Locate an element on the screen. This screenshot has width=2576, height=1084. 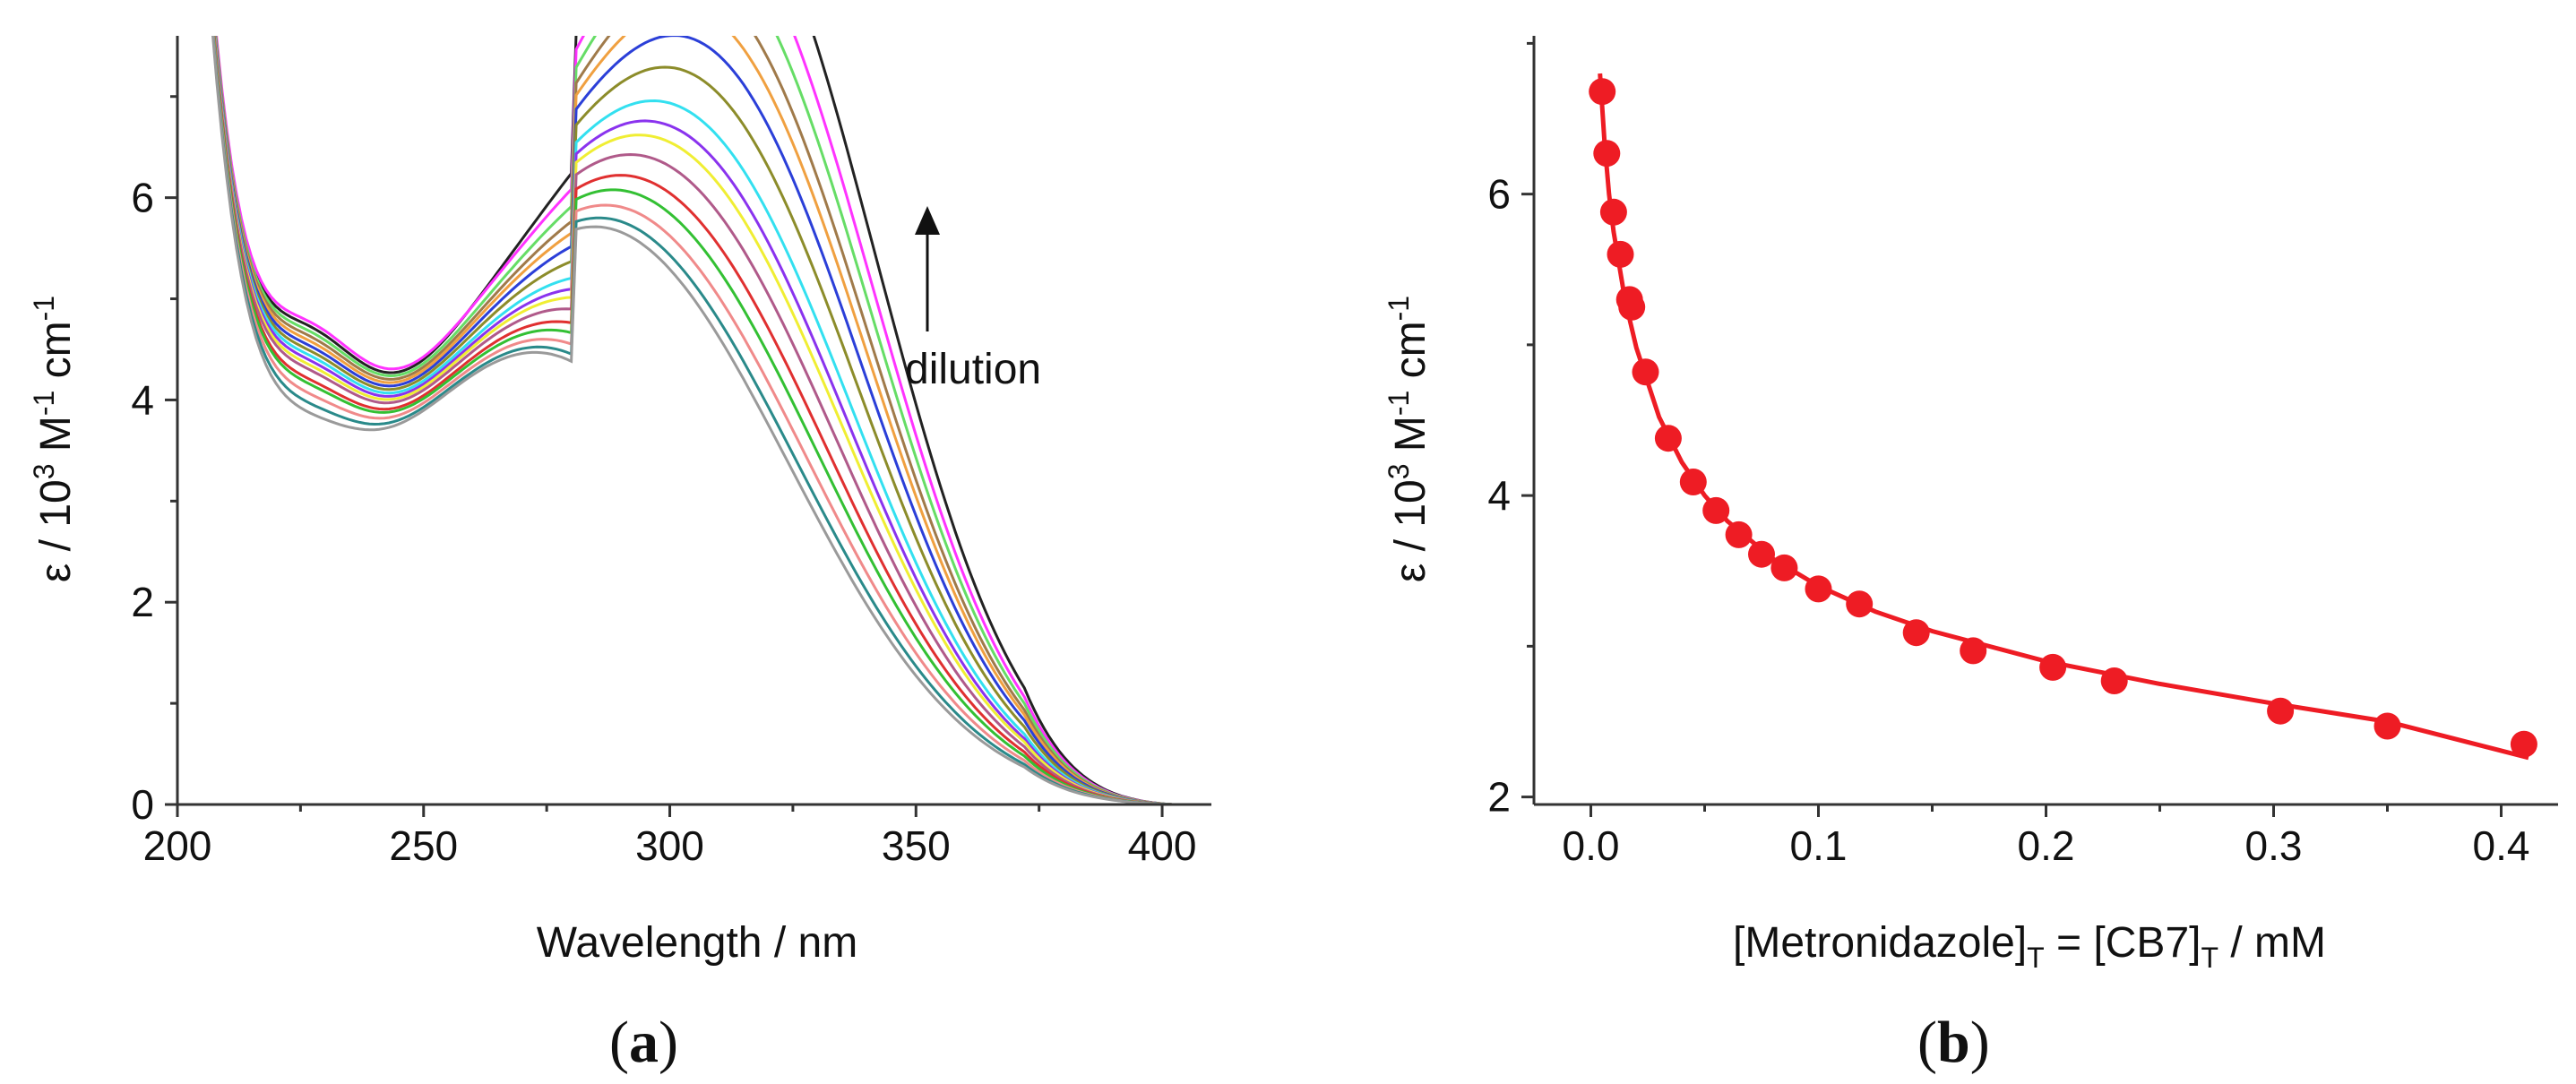
dilution-annotation: dilution is located at coordinates (973, 369).